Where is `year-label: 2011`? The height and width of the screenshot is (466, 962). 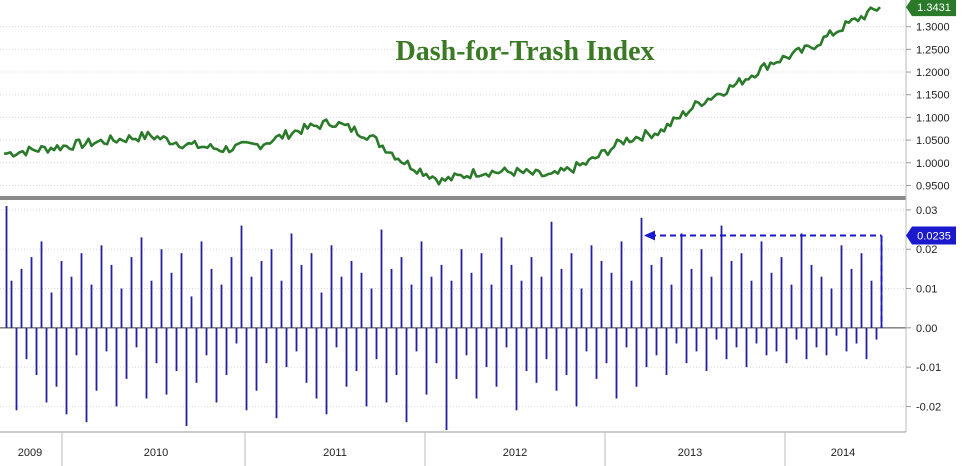
year-label: 2011 is located at coordinates (335, 453).